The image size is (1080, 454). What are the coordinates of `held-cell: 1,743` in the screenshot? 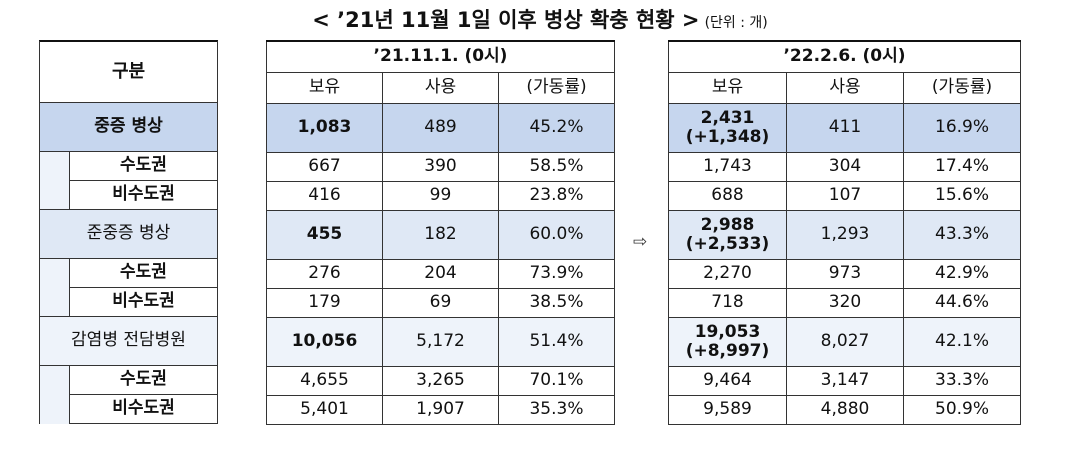 It's located at (727, 167).